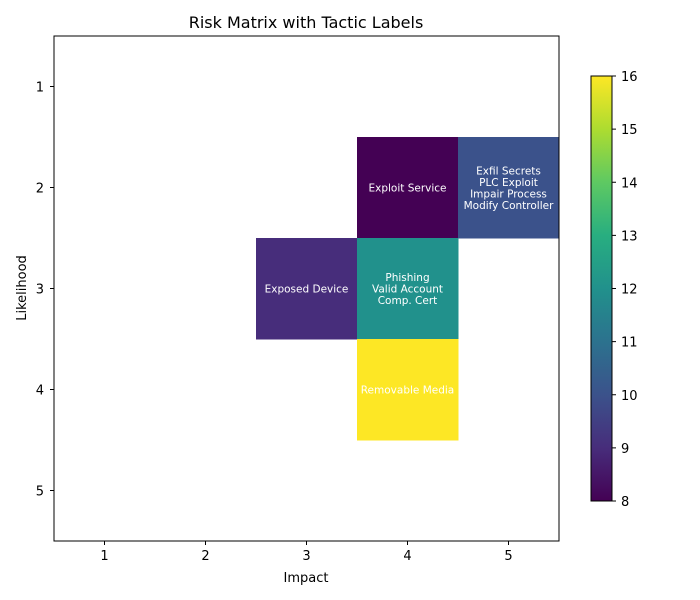  I want to click on cell-label: Impair Process, so click(508, 194).